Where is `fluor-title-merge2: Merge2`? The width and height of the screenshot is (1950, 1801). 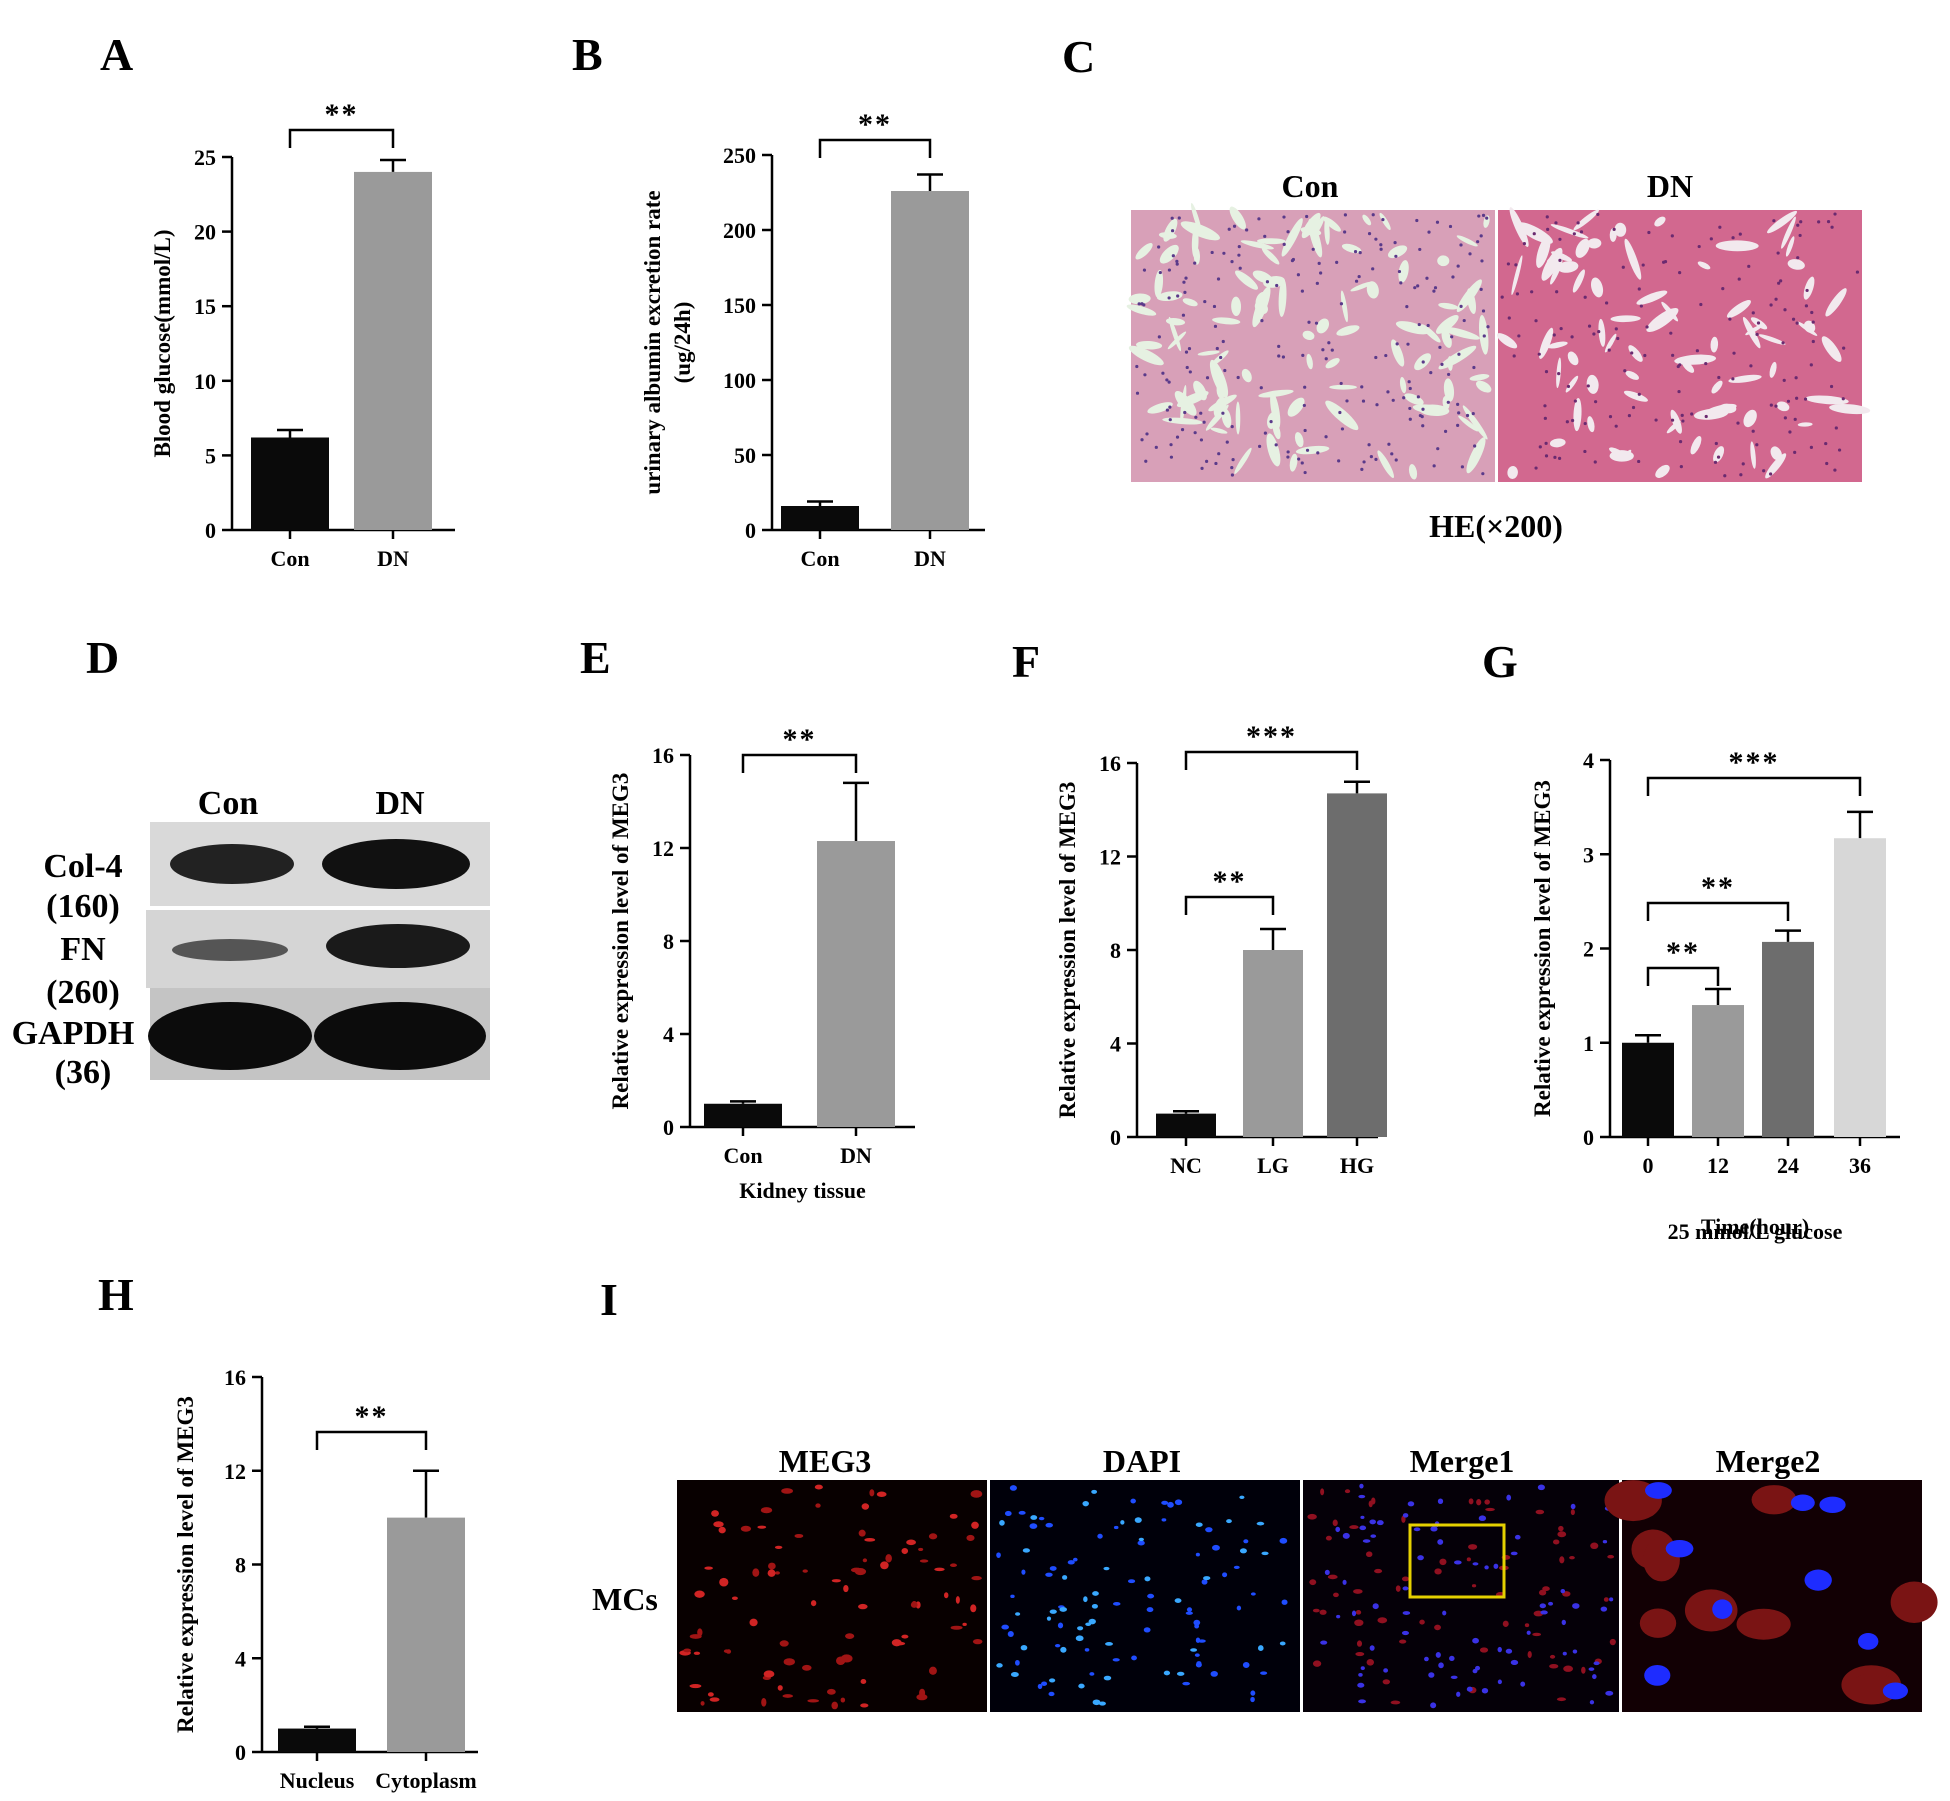
fluor-title-merge2: Merge2 is located at coordinates (1768, 1461).